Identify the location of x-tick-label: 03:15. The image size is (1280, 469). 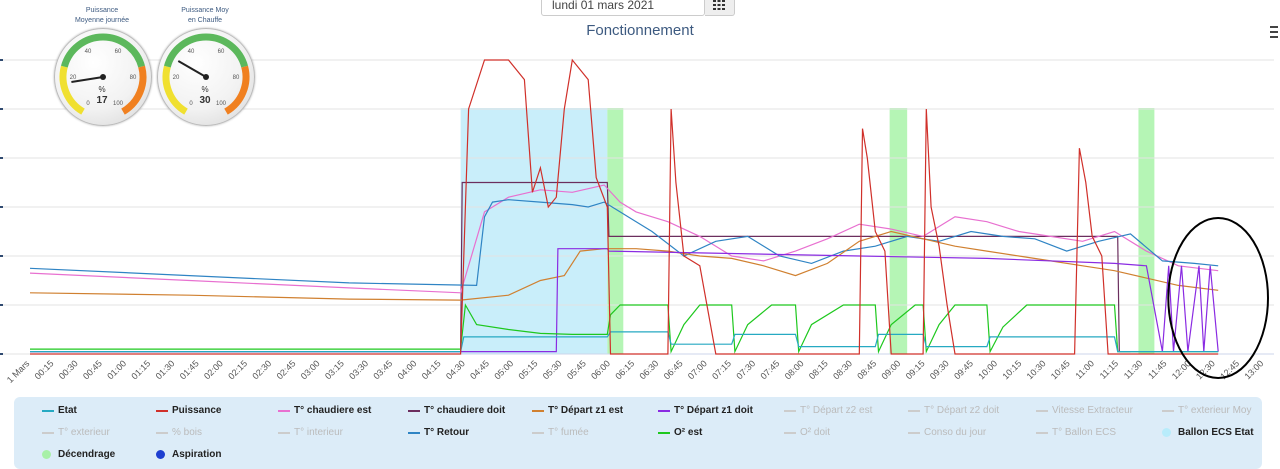
(334, 369).